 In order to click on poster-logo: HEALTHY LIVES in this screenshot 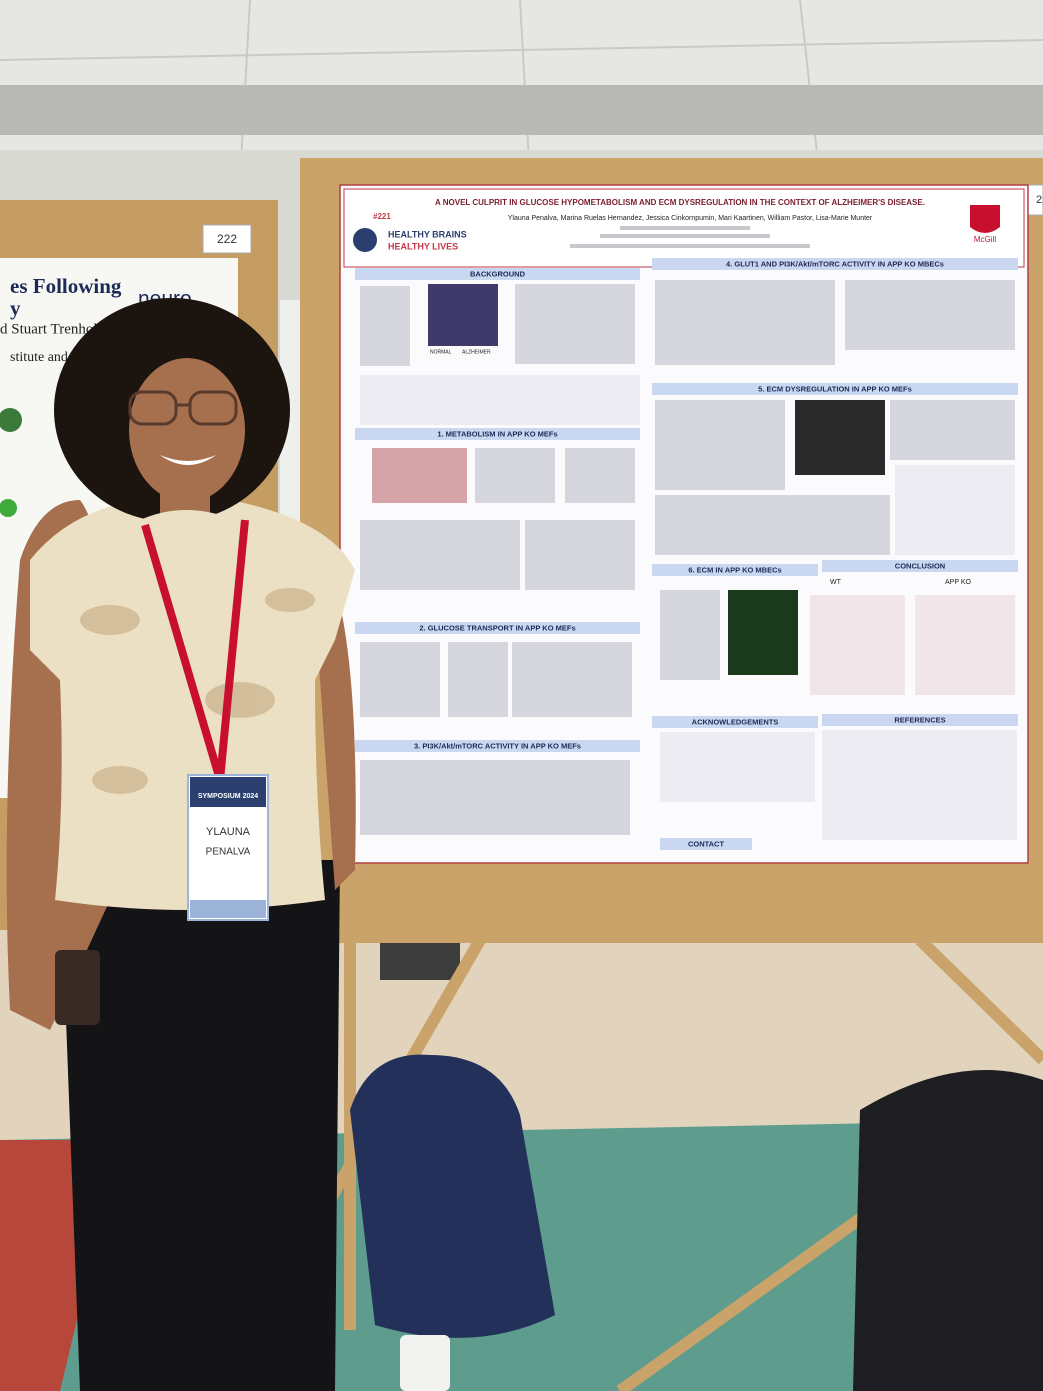, I will do `click(423, 246)`.